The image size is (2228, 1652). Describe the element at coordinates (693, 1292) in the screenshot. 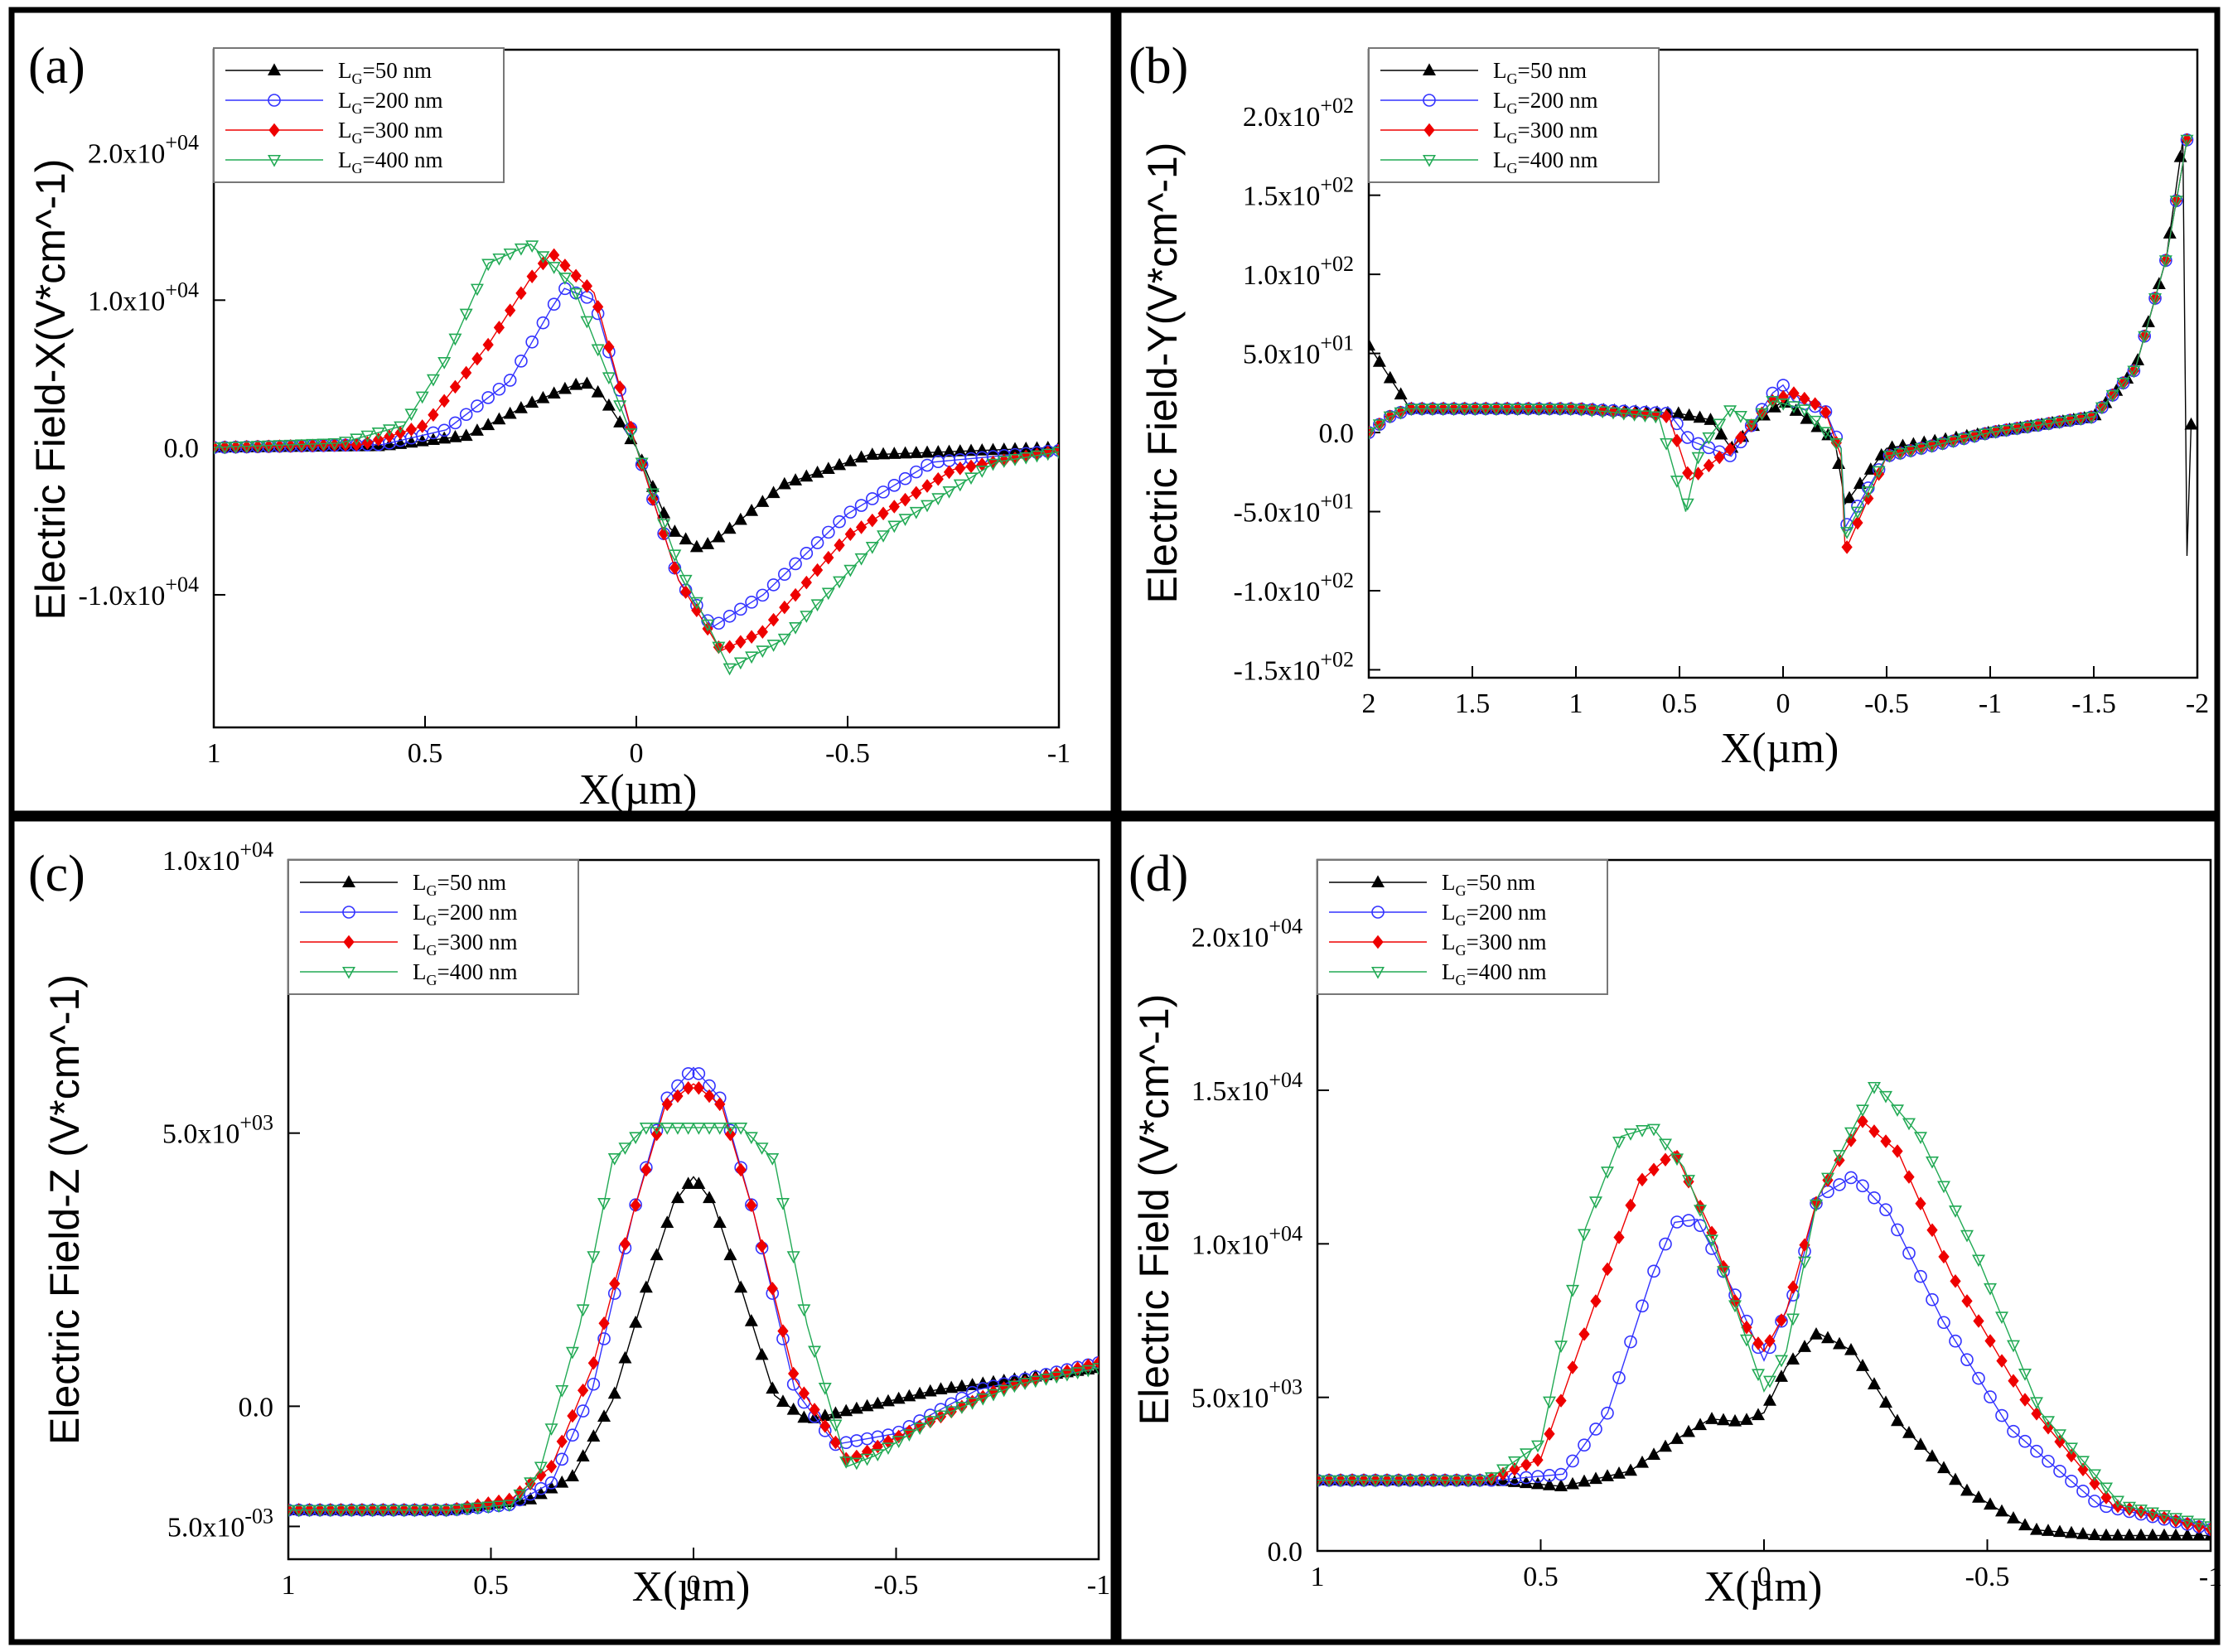

I see `plot-area` at that location.